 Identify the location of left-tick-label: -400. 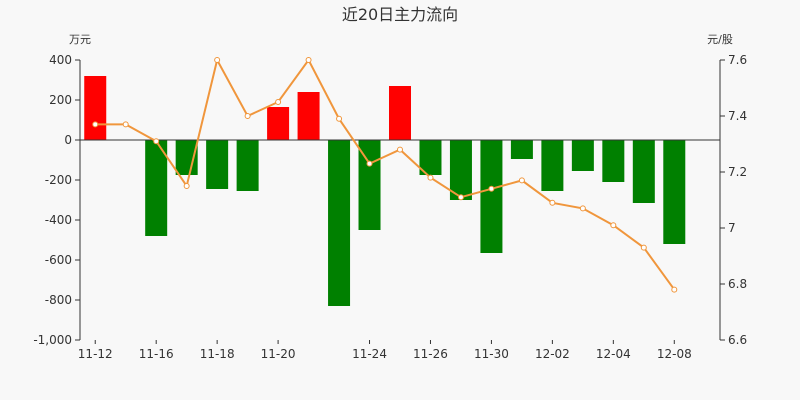
(58, 220).